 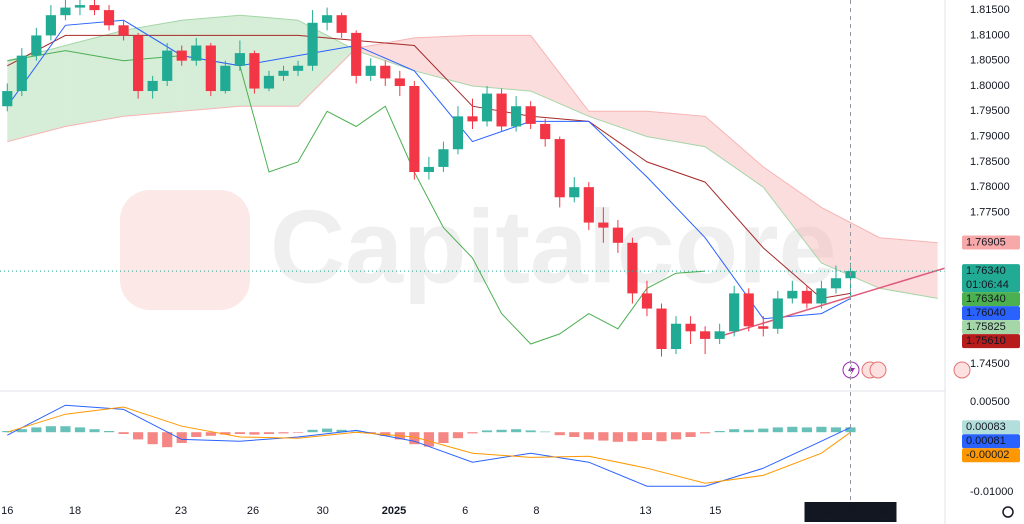 I want to click on x-tick-label: 13, so click(x=645, y=511).